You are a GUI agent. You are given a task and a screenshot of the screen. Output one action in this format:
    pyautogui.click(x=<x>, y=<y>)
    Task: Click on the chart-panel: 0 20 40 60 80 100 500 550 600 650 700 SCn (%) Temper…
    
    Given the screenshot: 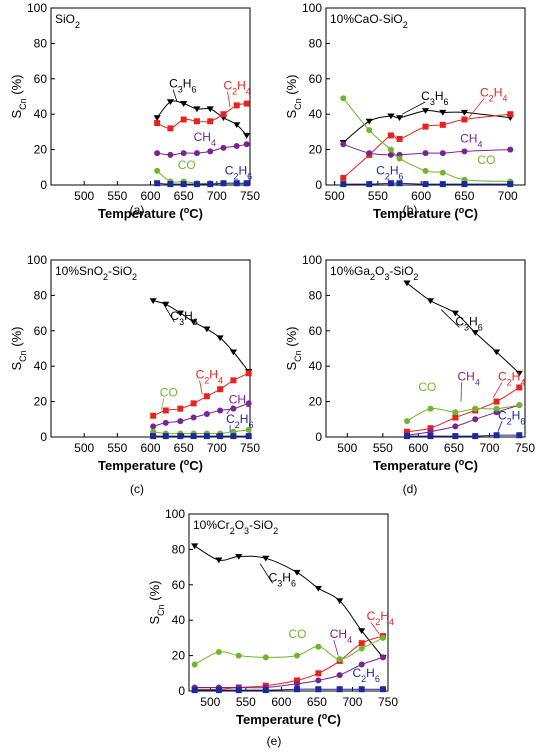 What is the action you would take?
    pyautogui.click(x=405, y=111)
    